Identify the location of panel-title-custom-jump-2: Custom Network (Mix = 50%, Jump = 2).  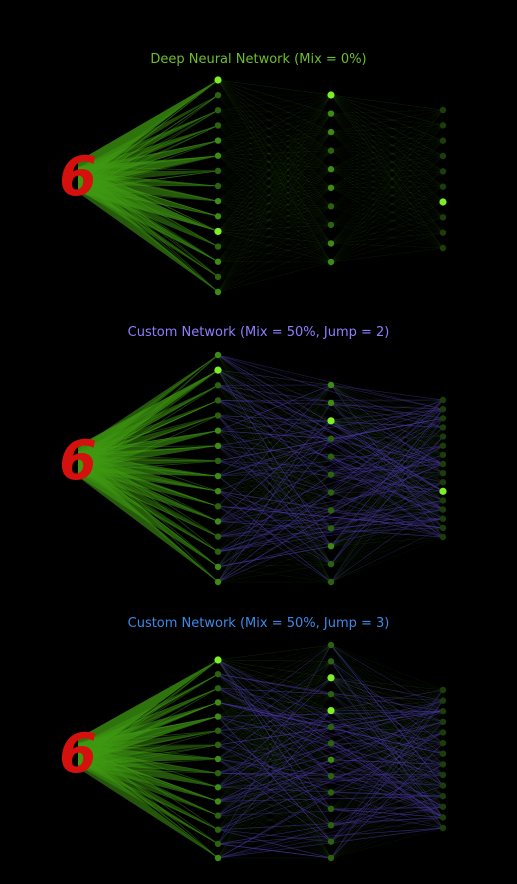
(258, 332).